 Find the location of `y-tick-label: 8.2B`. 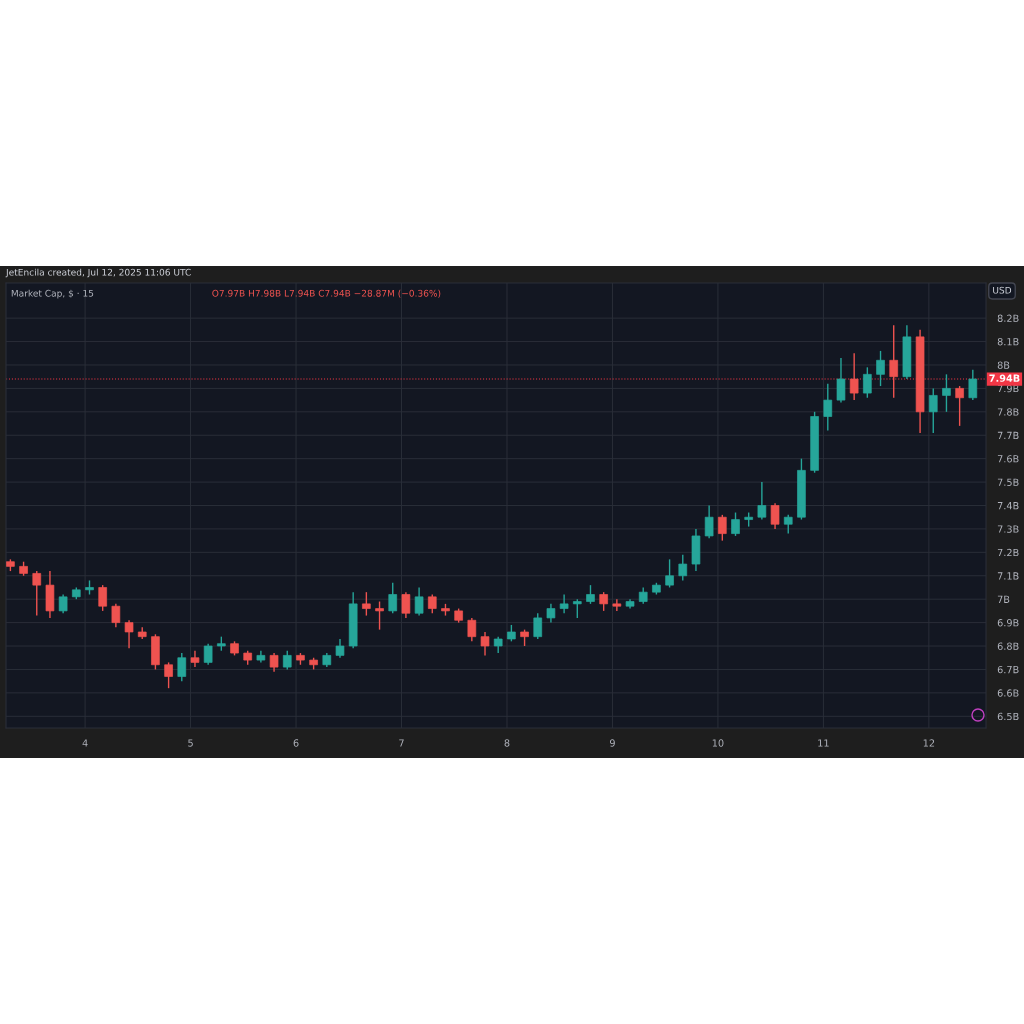

y-tick-label: 8.2B is located at coordinates (1008, 318).